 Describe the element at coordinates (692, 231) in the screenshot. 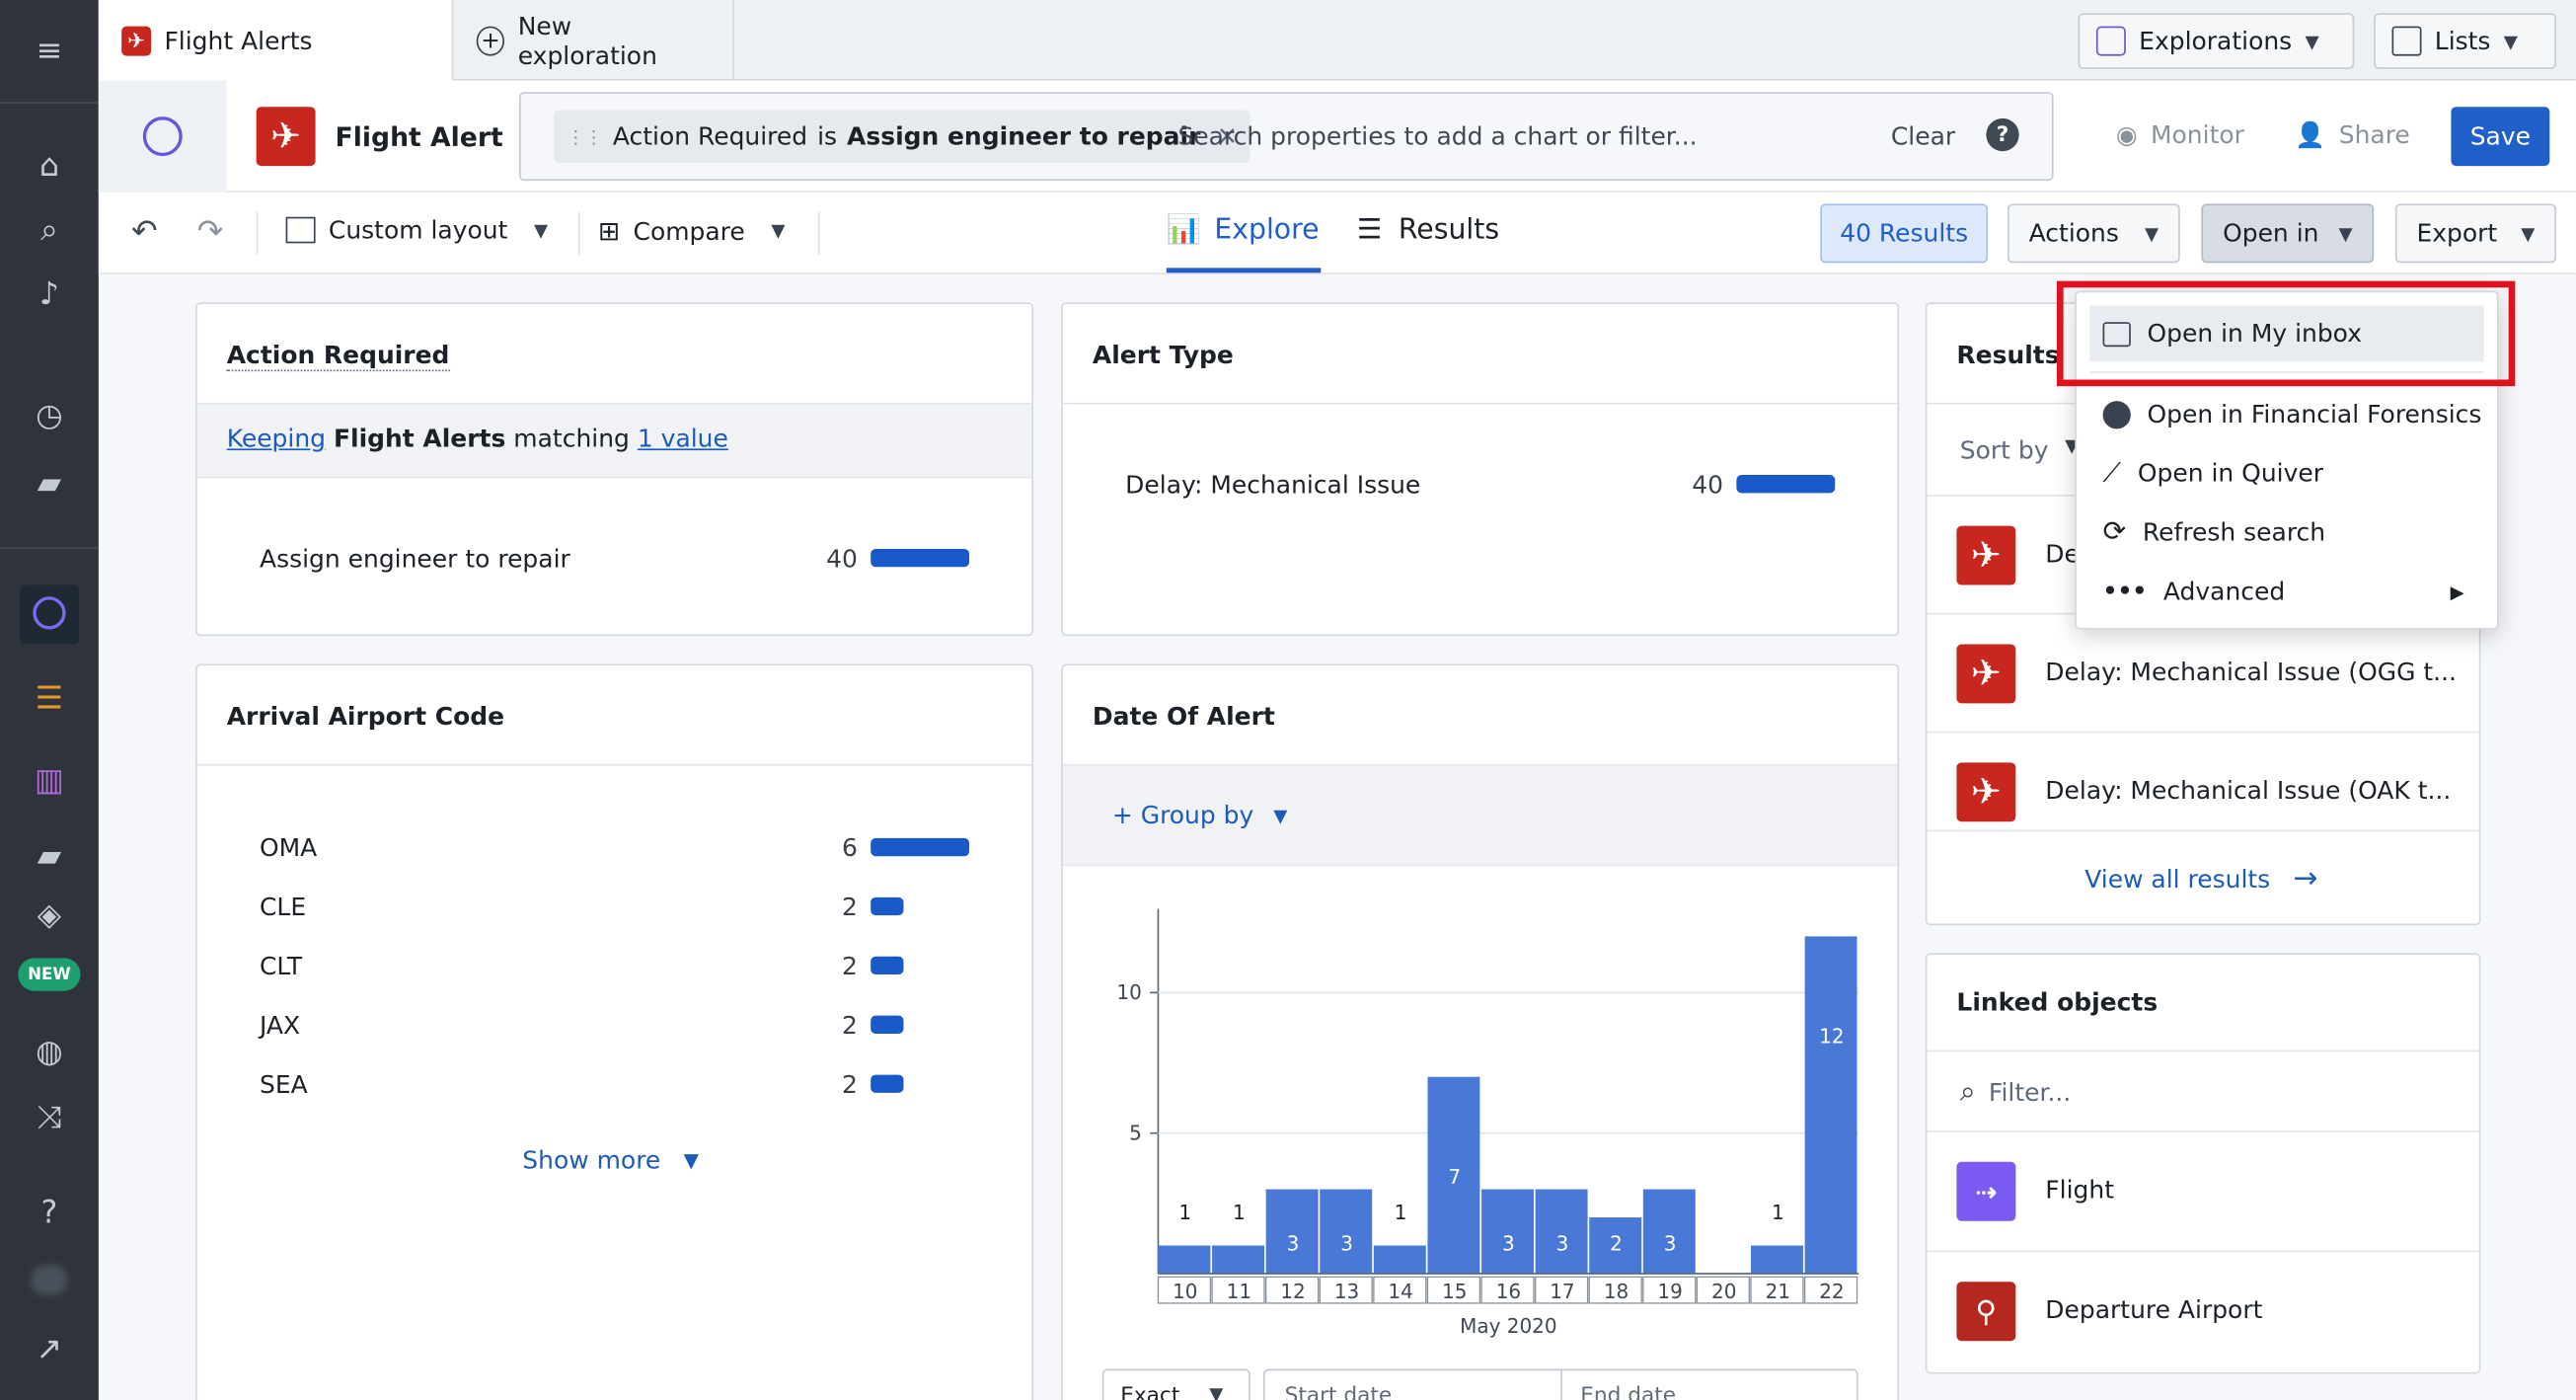

I see `compare-dropdown: ⊞ Compare ▼` at that location.